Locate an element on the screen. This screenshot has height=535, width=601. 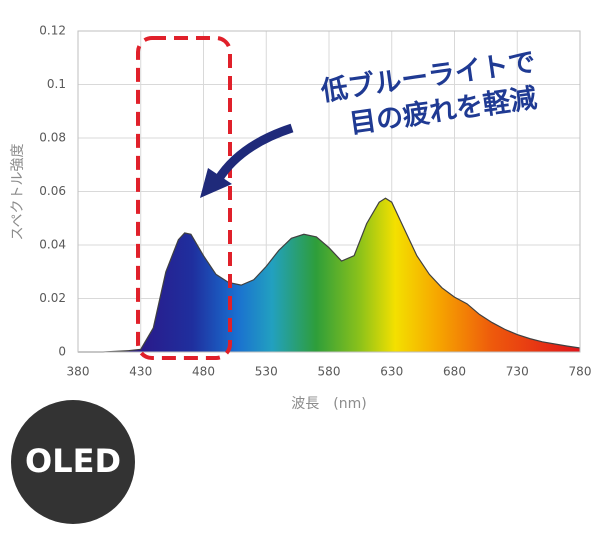
x-tick-label: 530 is located at coordinates (266, 372).